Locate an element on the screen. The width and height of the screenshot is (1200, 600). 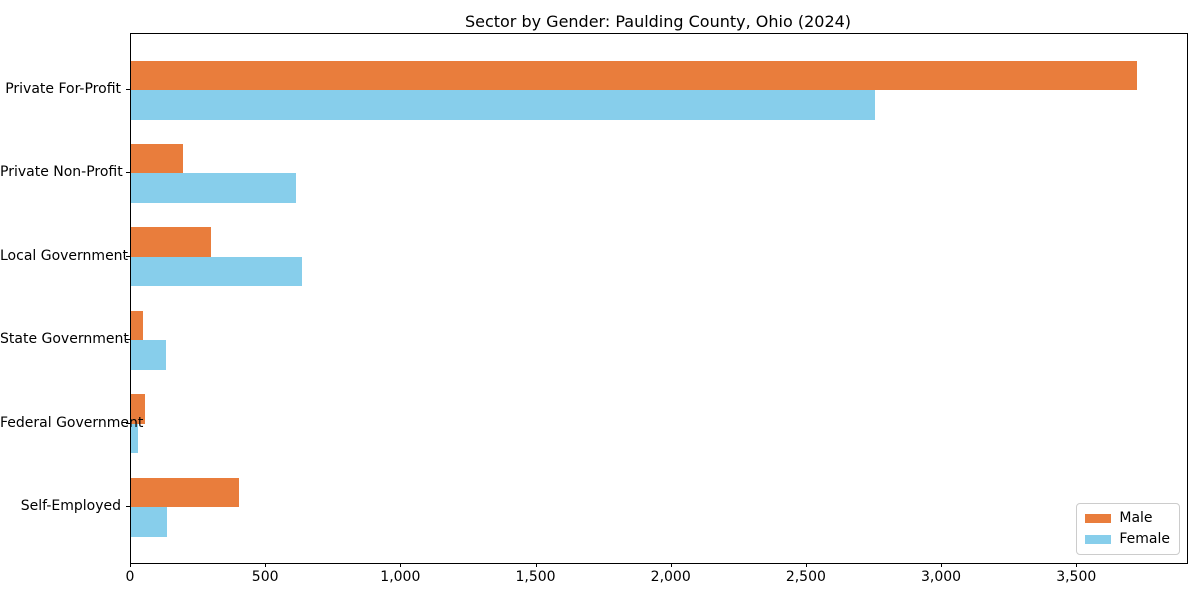
legend-item-female: Female is located at coordinates (1127, 539).